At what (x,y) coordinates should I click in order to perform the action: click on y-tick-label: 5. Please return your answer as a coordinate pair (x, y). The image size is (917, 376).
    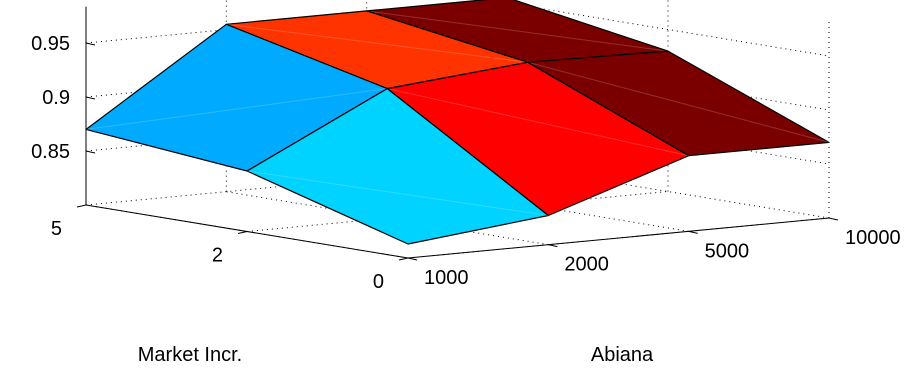
    Looking at the image, I should click on (56, 229).